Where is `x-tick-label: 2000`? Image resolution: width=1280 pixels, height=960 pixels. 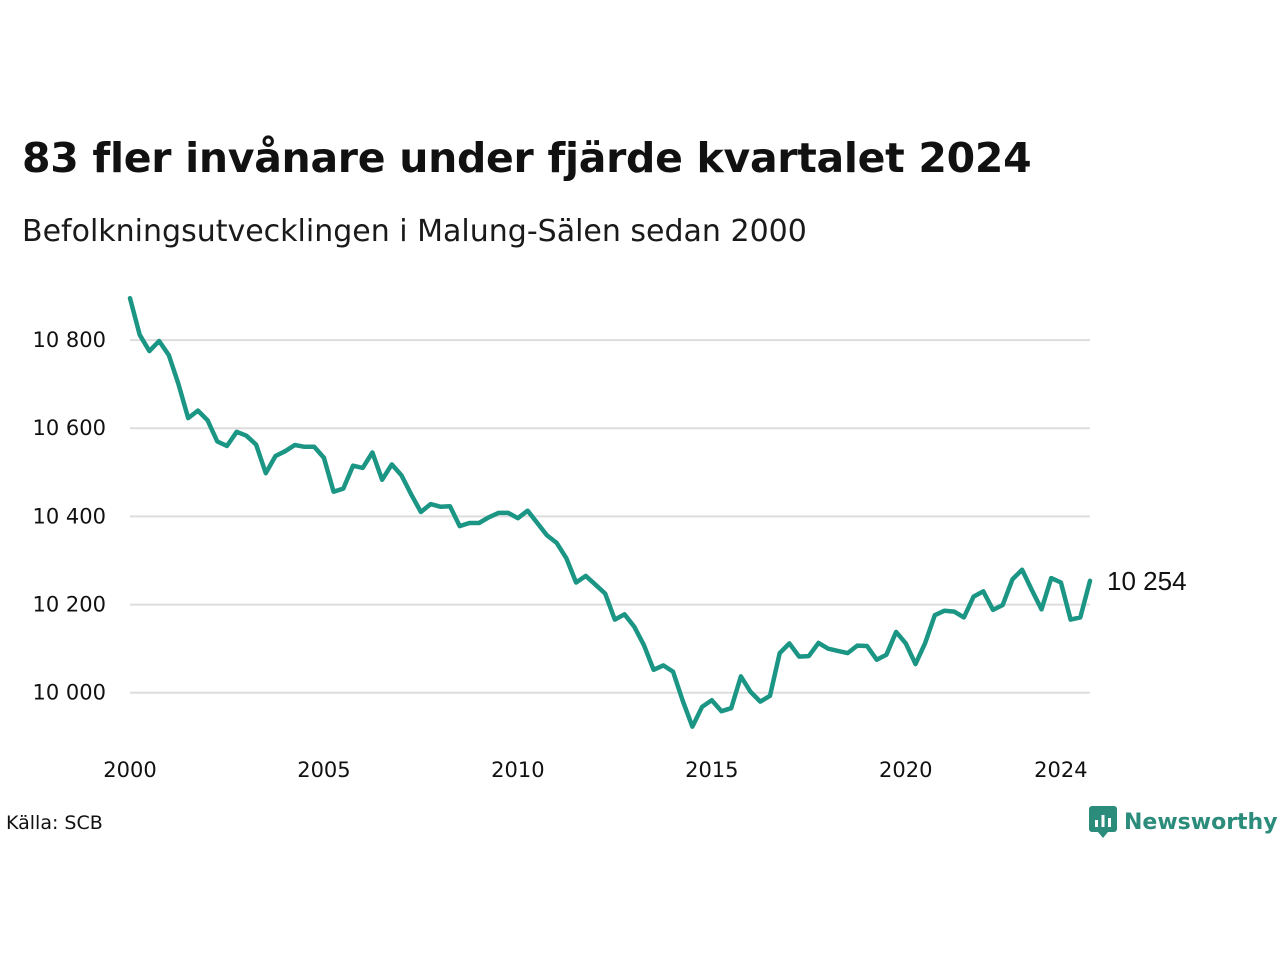
x-tick-label: 2000 is located at coordinates (129, 770).